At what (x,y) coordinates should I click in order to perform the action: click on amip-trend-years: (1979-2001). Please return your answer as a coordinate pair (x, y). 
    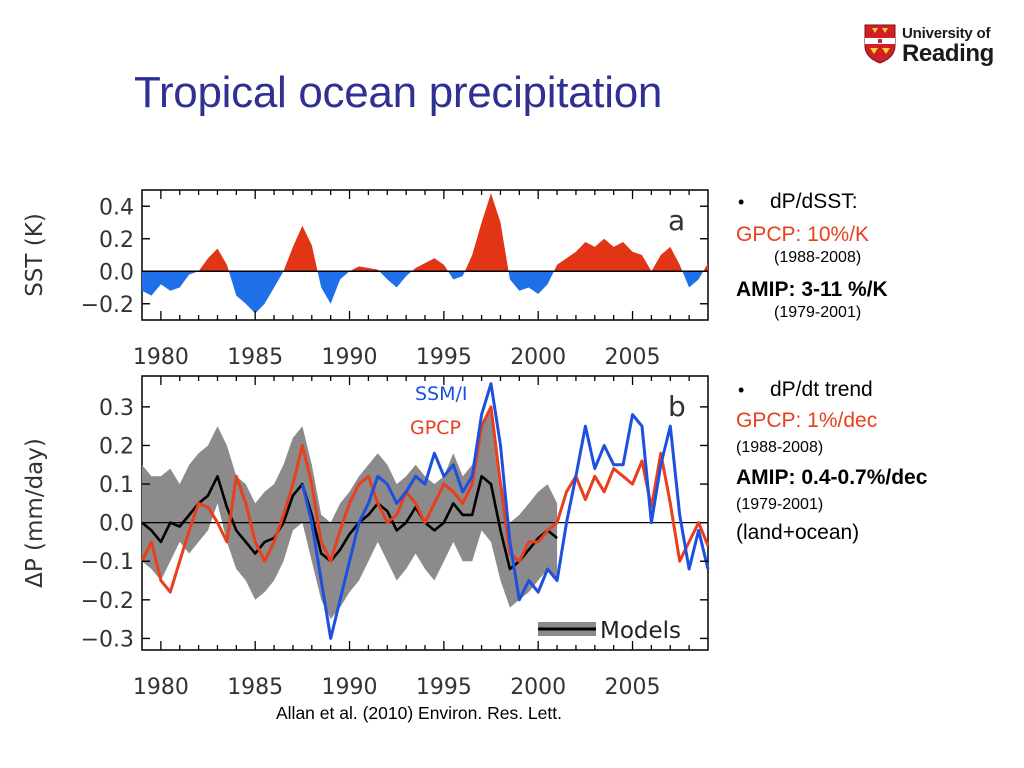
    Looking at the image, I should click on (780, 505).